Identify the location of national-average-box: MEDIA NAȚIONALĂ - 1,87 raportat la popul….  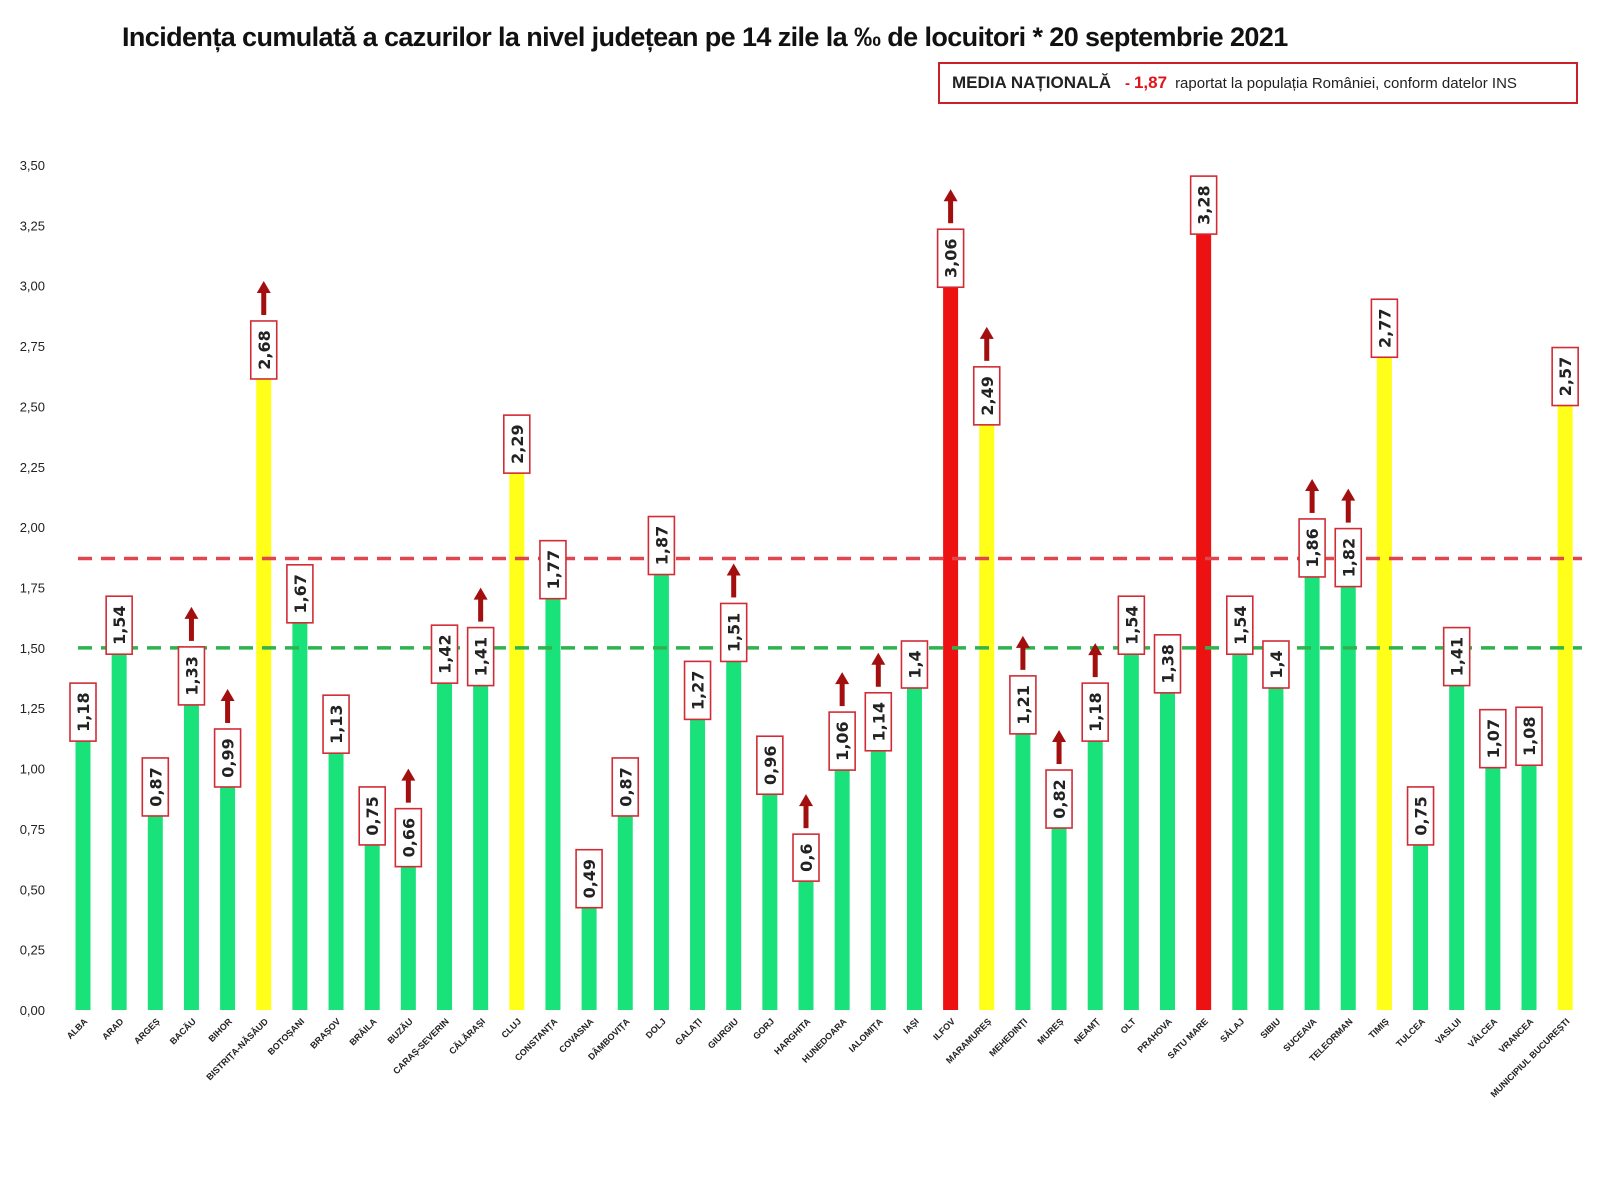
(1258, 83).